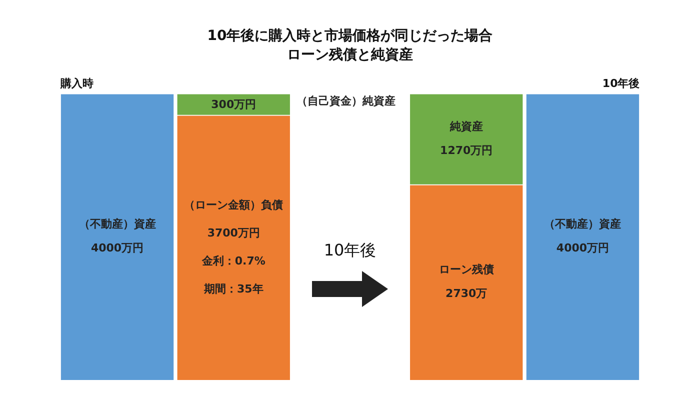 The height and width of the screenshot is (394, 700). Describe the element at coordinates (233, 233) in the screenshot. I see `data-label: 3700万円` at that location.